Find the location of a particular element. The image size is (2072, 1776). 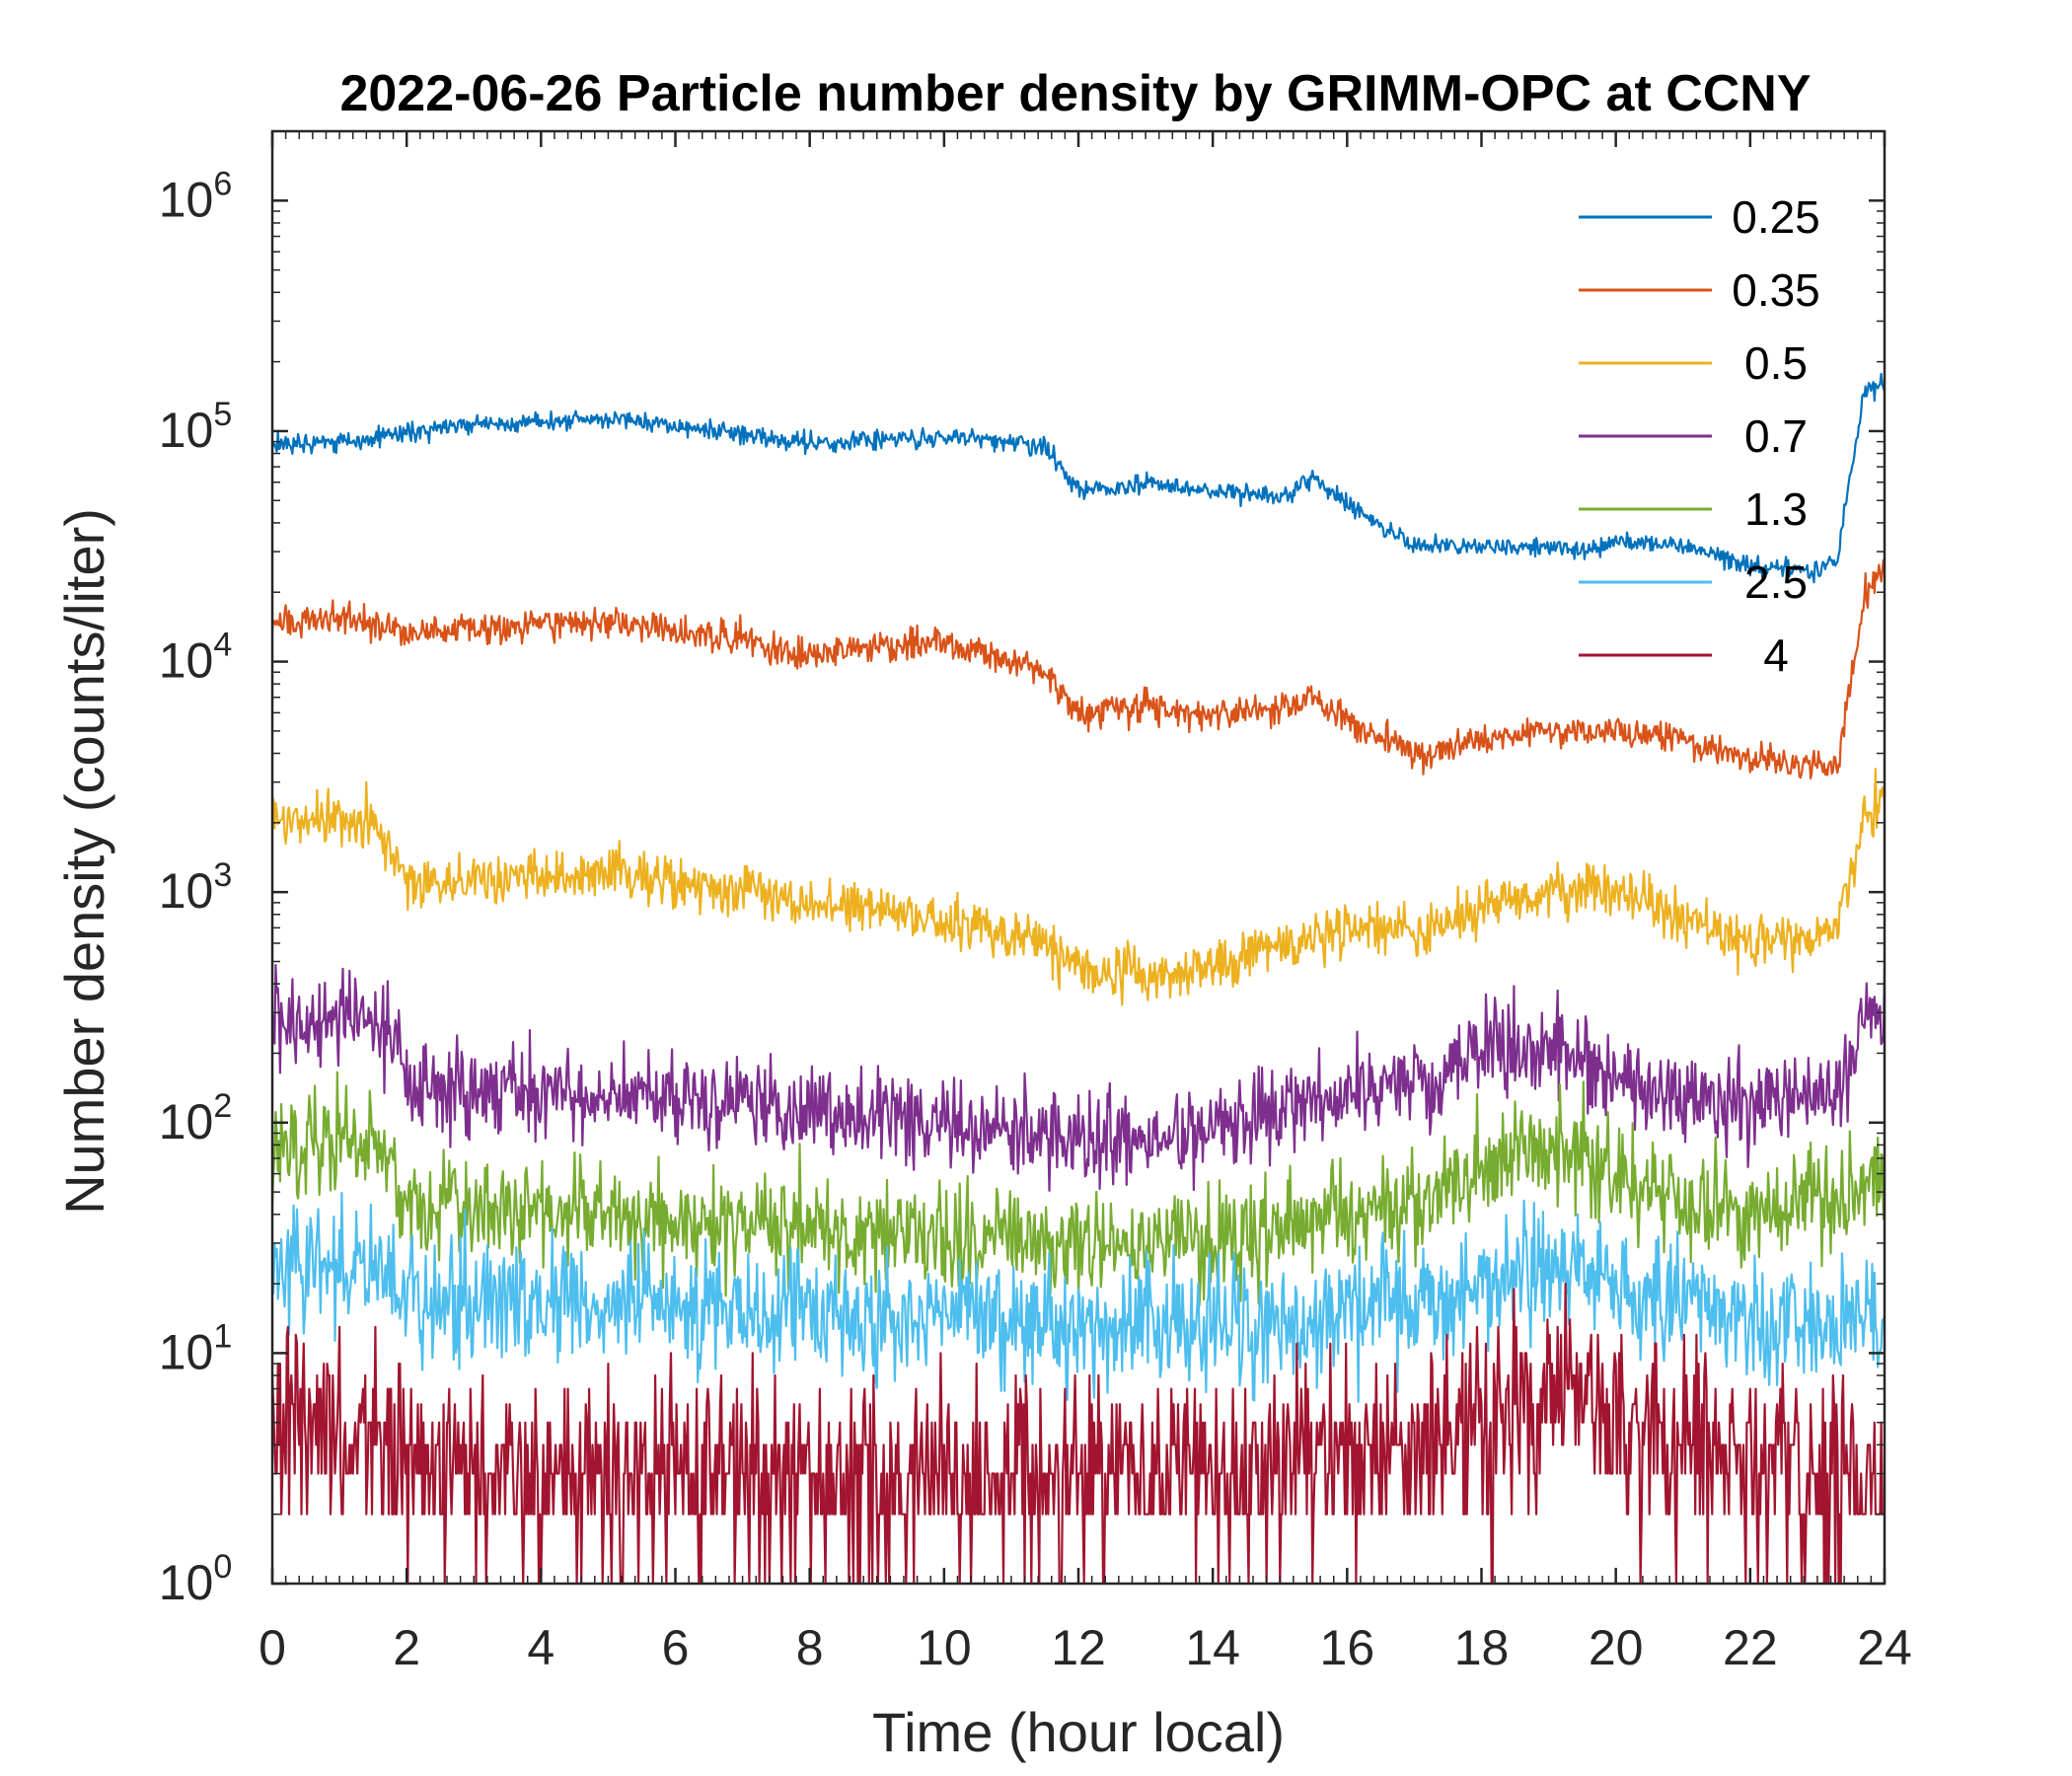

x-tick-label: 20 is located at coordinates (1617, 1647).